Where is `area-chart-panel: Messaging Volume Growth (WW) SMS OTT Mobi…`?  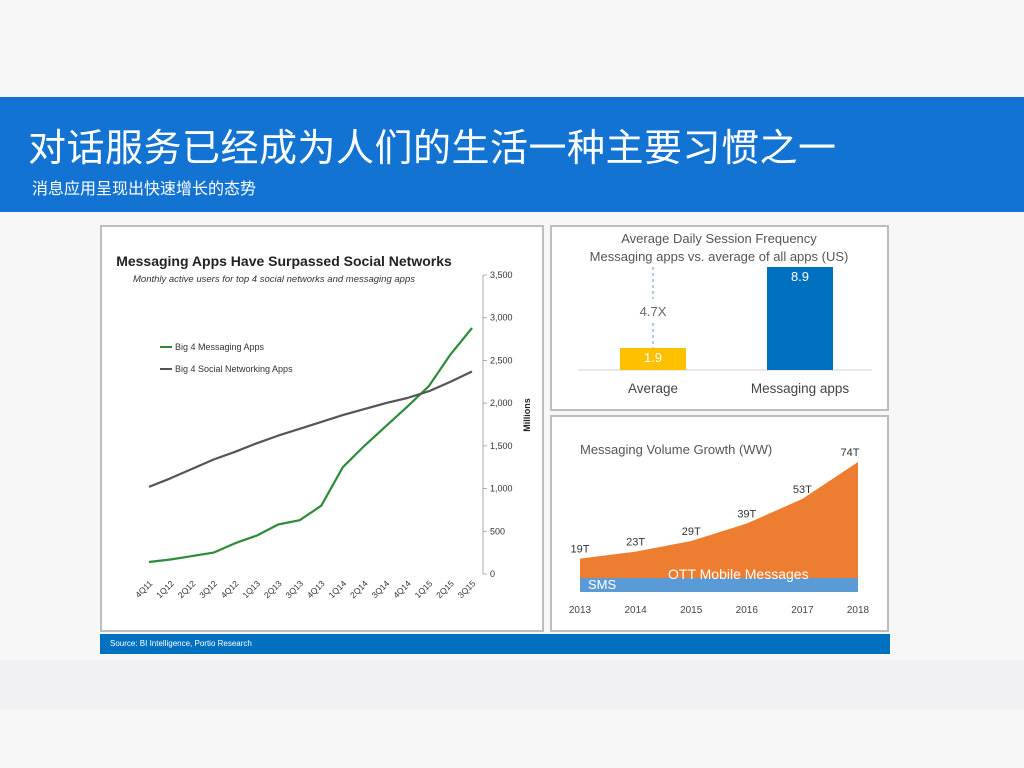
area-chart-panel: Messaging Volume Growth (WW) SMS OTT Mobi… is located at coordinates (719, 523).